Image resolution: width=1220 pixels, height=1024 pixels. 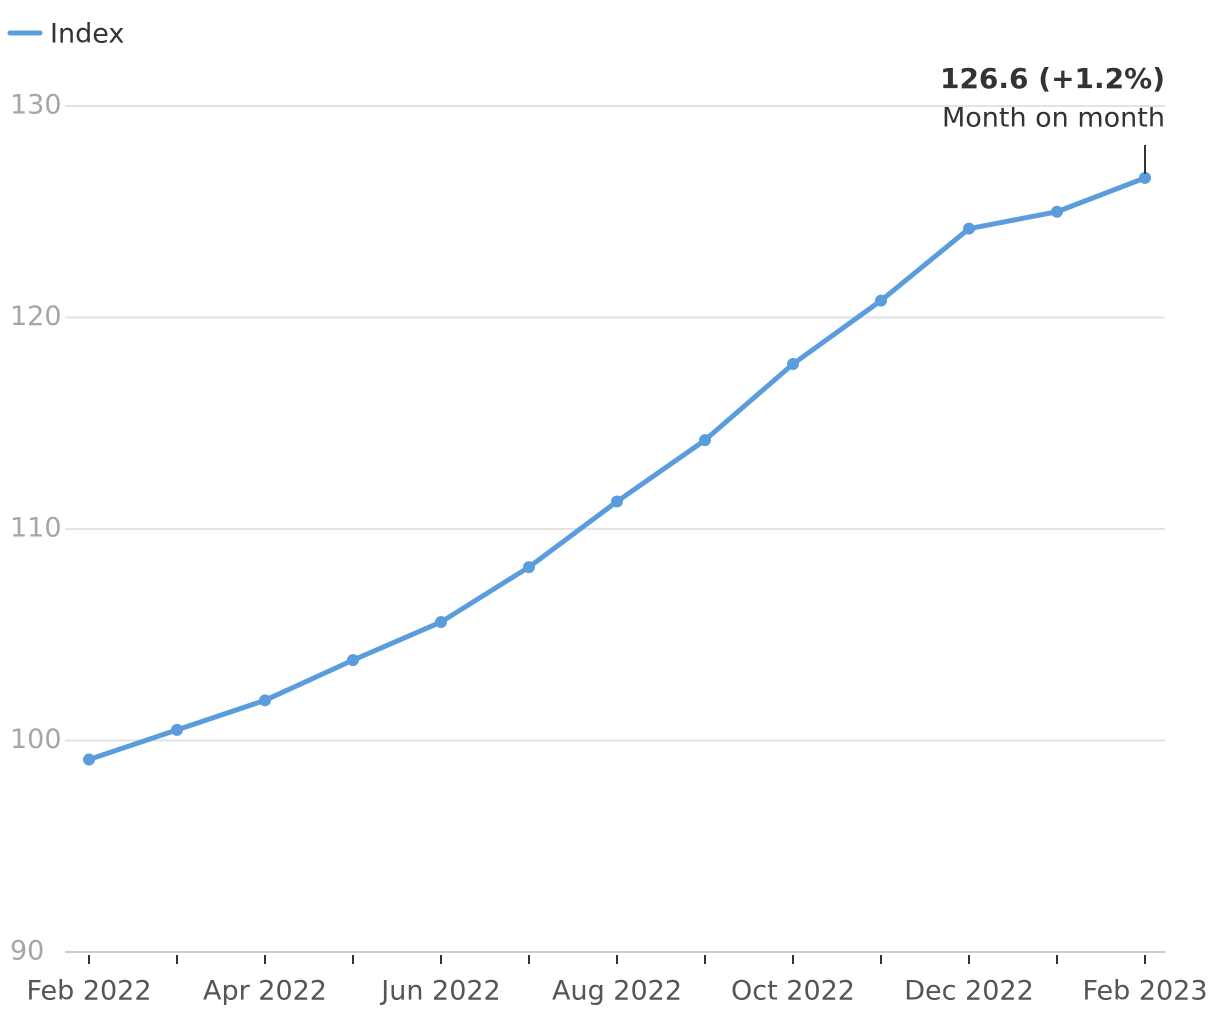 I want to click on x-tick-label: Feb 2023, so click(x=1144, y=991).